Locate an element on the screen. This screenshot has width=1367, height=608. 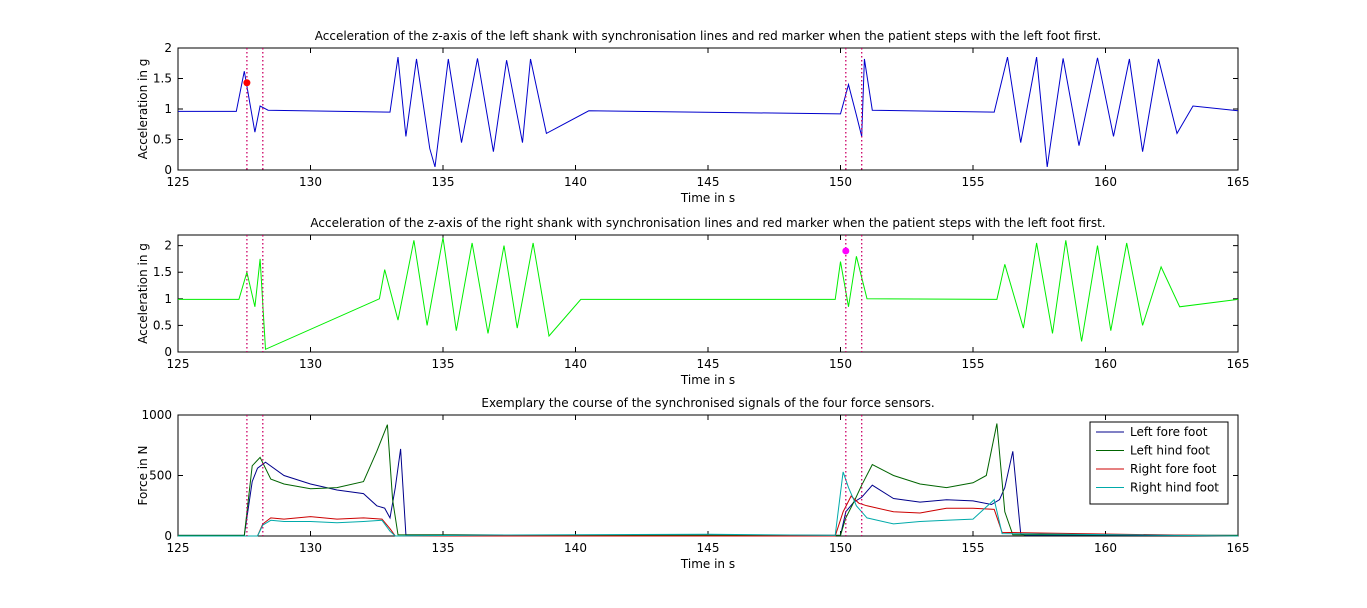
y-tick-label: 500 is located at coordinates (160, 476).